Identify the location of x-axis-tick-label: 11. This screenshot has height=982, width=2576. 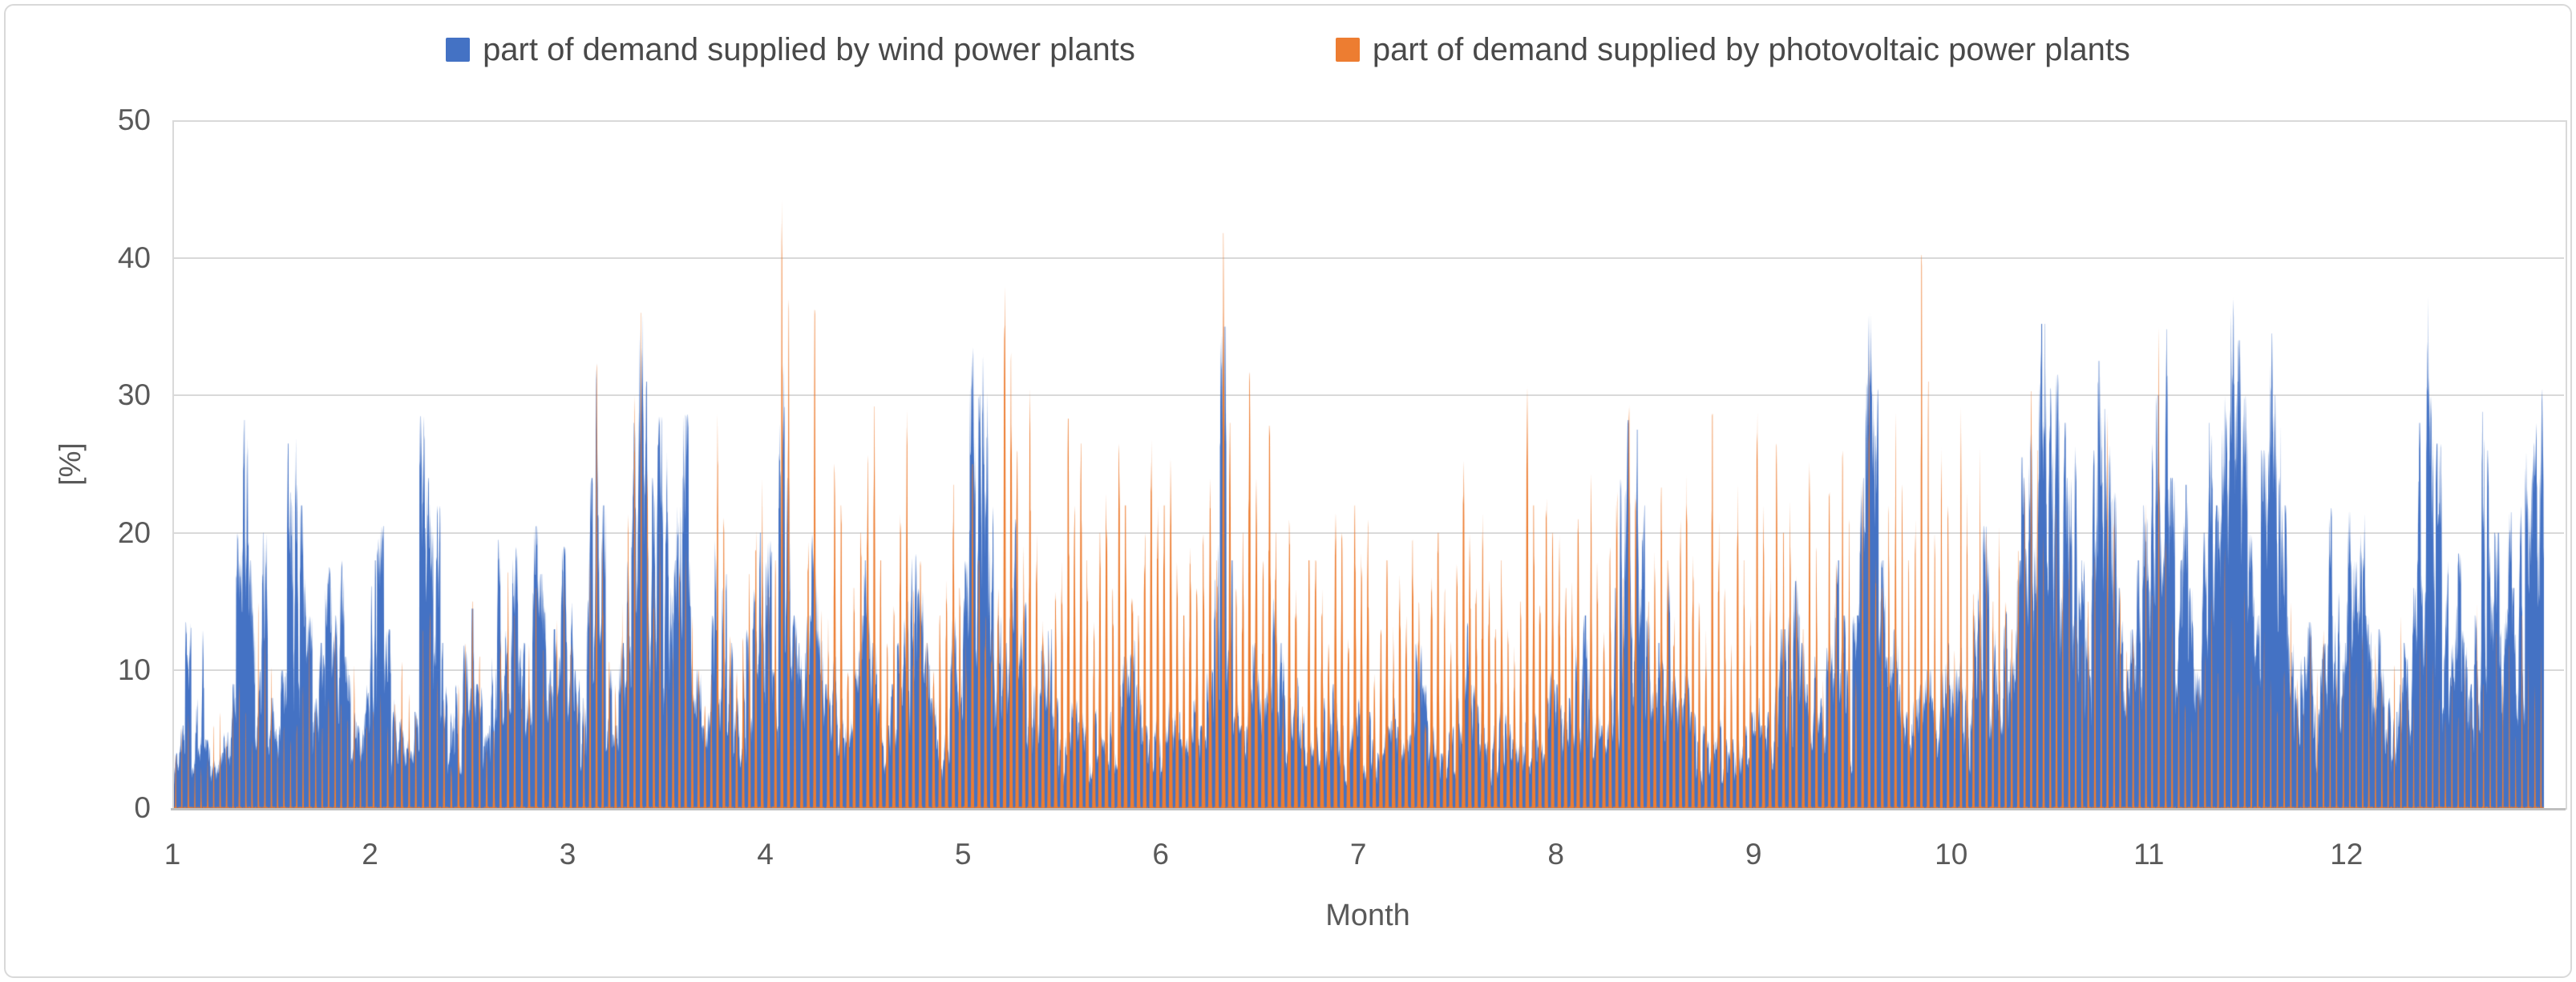
(2149, 854).